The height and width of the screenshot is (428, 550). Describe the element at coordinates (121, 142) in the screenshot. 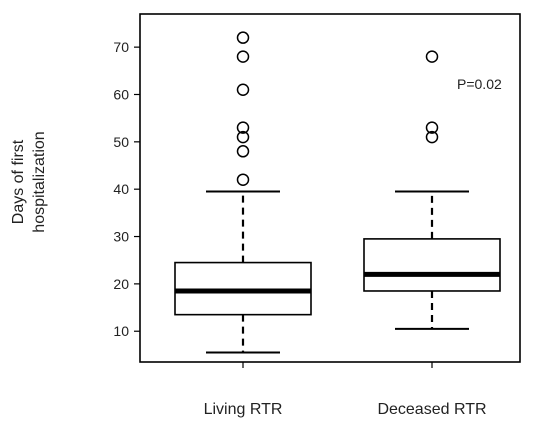

I see `y-tick-label-50: 50` at that location.